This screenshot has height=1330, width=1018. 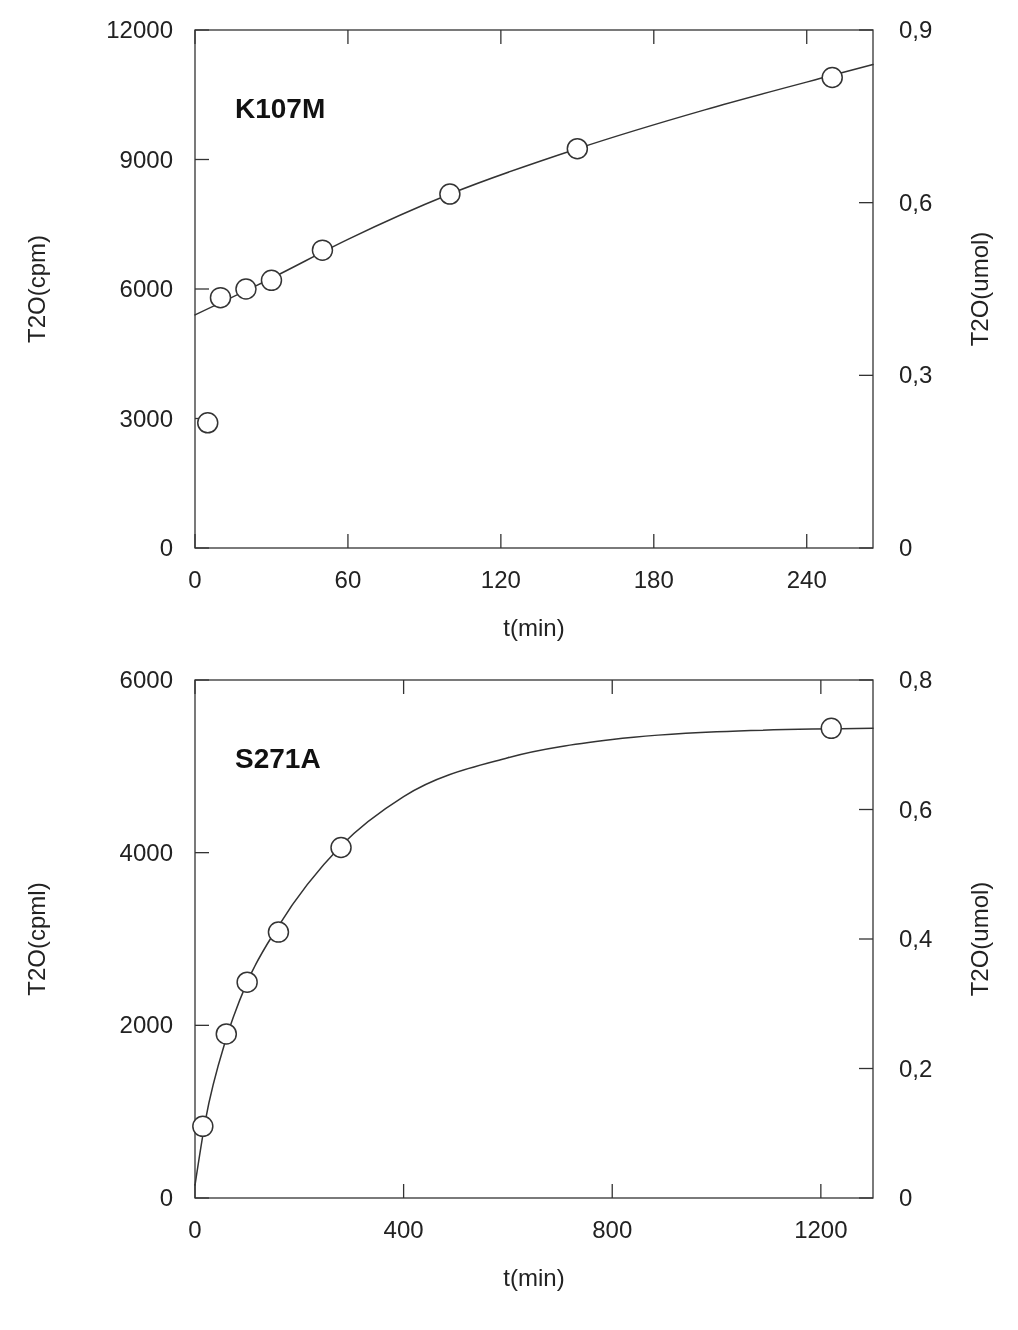 What do you see at coordinates (916, 375) in the screenshot?
I see `y2-tick-label: 0,3` at bounding box center [916, 375].